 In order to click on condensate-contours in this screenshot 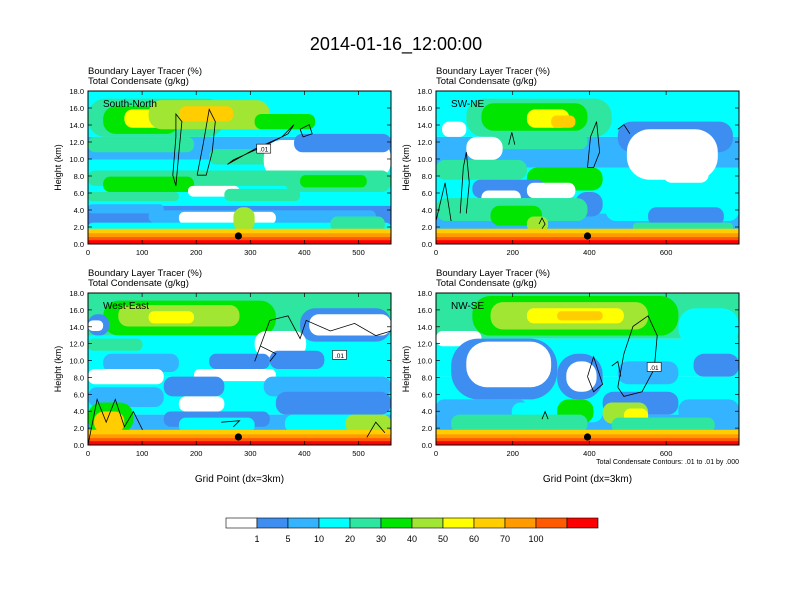, I will do `click(239, 380)`.